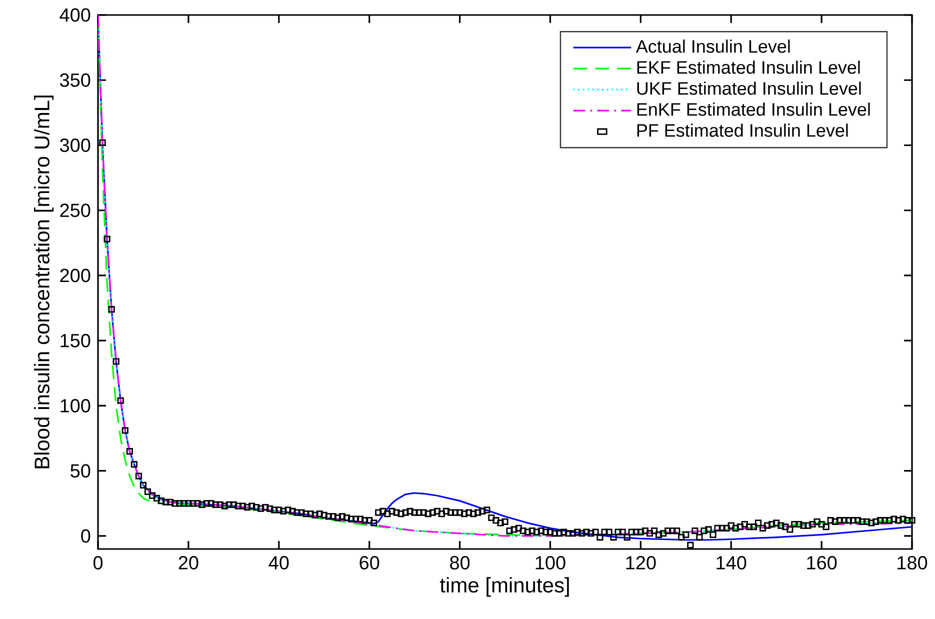  Describe the element at coordinates (913, 563) in the screenshot. I see `x-tick-label: 180` at that location.